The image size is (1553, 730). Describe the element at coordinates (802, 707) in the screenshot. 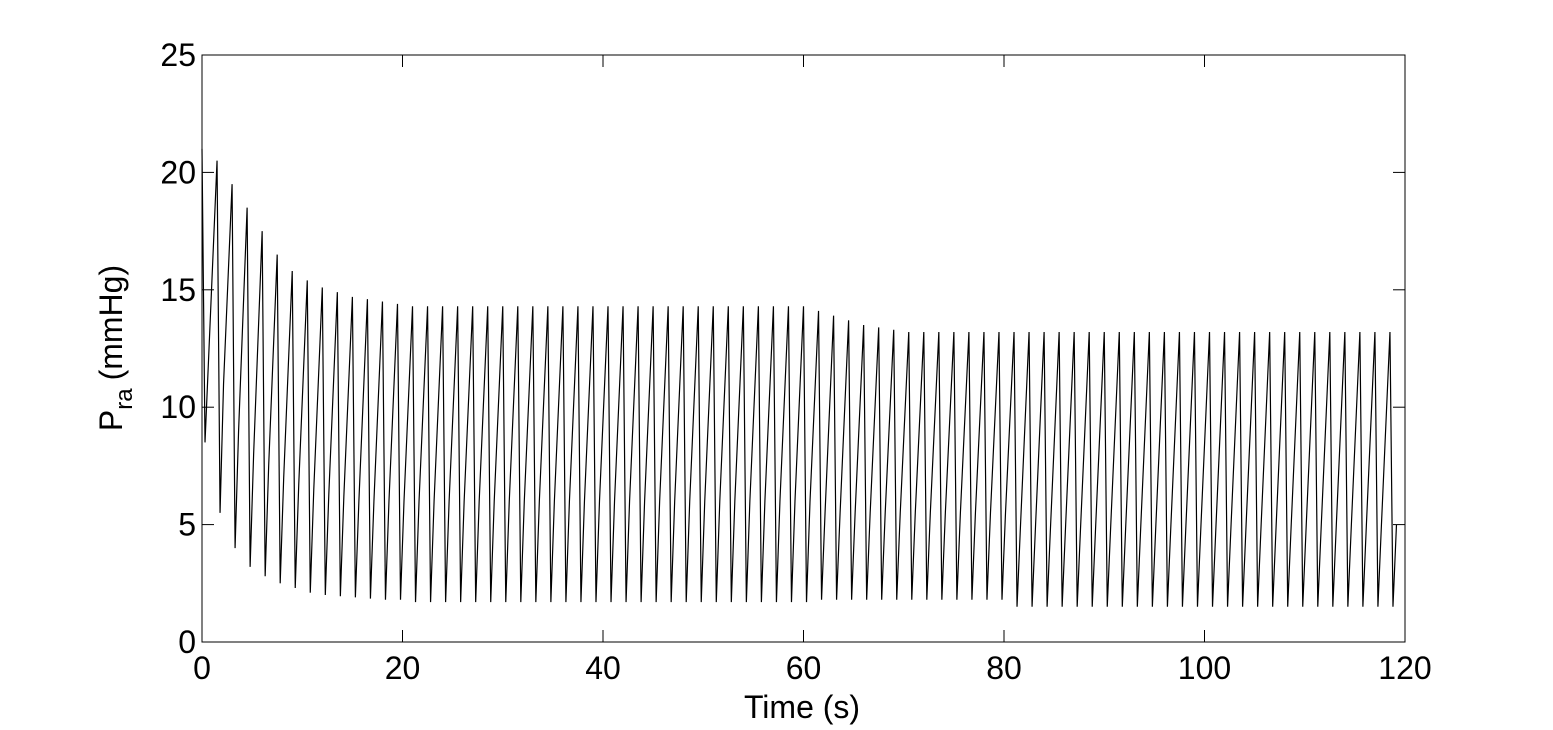

I see `x-axis-label: Time (s)` at that location.